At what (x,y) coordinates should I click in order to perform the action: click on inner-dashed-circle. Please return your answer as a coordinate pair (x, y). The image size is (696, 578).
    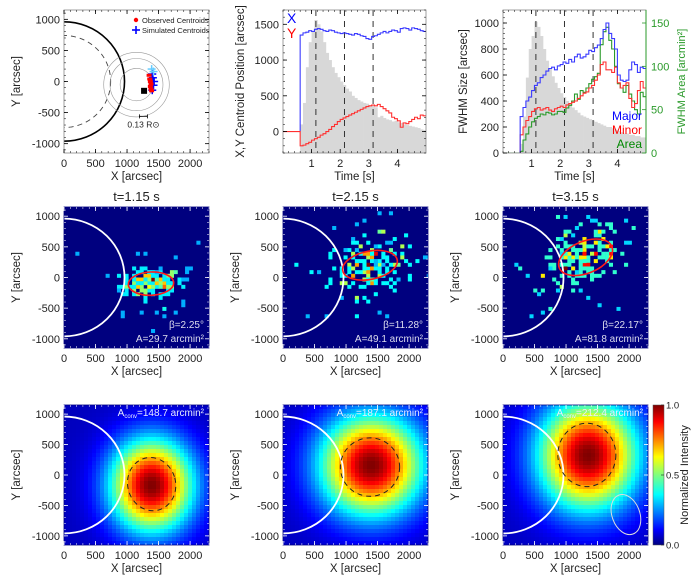
    Looking at the image, I should click on (88, 81).